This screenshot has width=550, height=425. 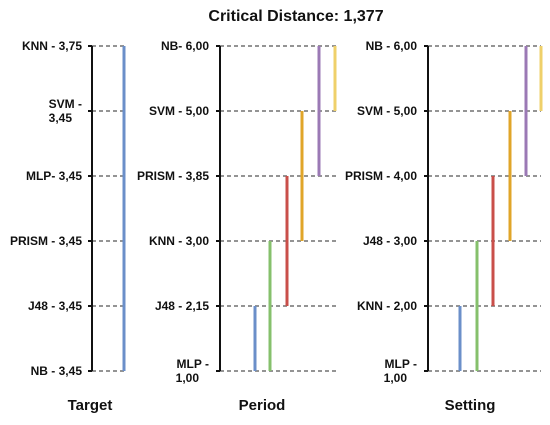 I want to click on period-rank-label-3: KNN - 3,00, so click(x=179, y=241).